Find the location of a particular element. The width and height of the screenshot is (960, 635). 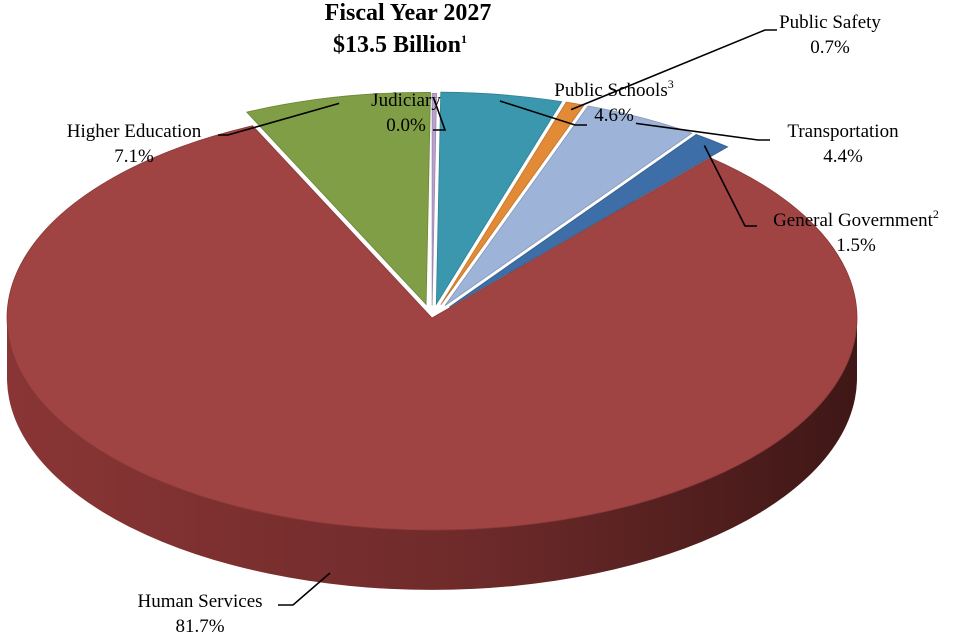

label-name-transportation: Transportation is located at coordinates (843, 131).